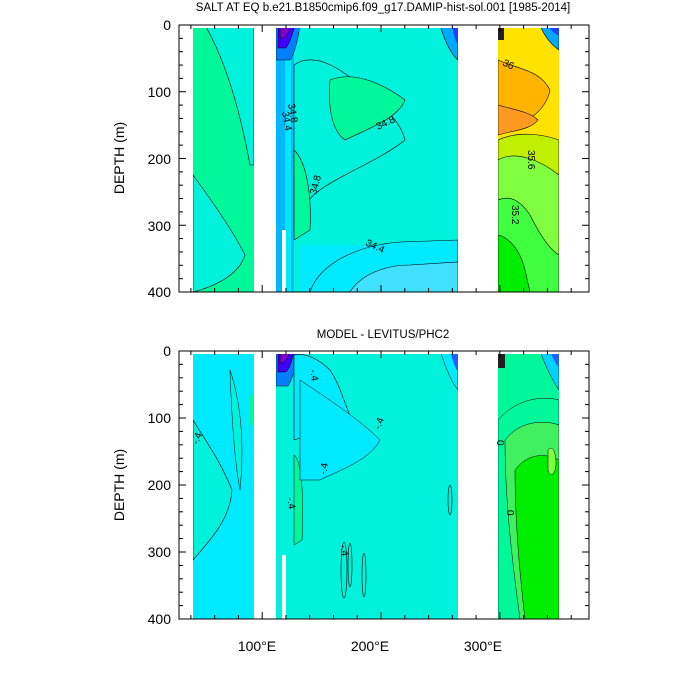 This screenshot has height=700, width=700. What do you see at coordinates (530, 160) in the screenshot?
I see `contour-label: 35.6` at bounding box center [530, 160].